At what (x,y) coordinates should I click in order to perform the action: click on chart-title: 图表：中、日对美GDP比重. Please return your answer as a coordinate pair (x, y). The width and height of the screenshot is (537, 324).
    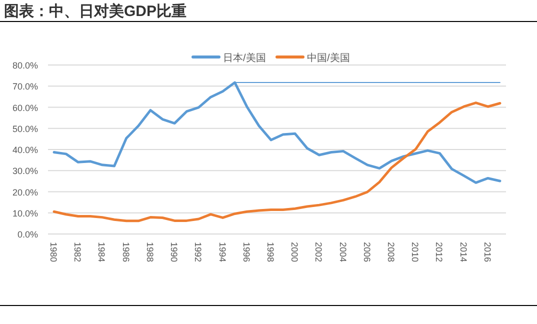
    Looking at the image, I should click on (95, 11).